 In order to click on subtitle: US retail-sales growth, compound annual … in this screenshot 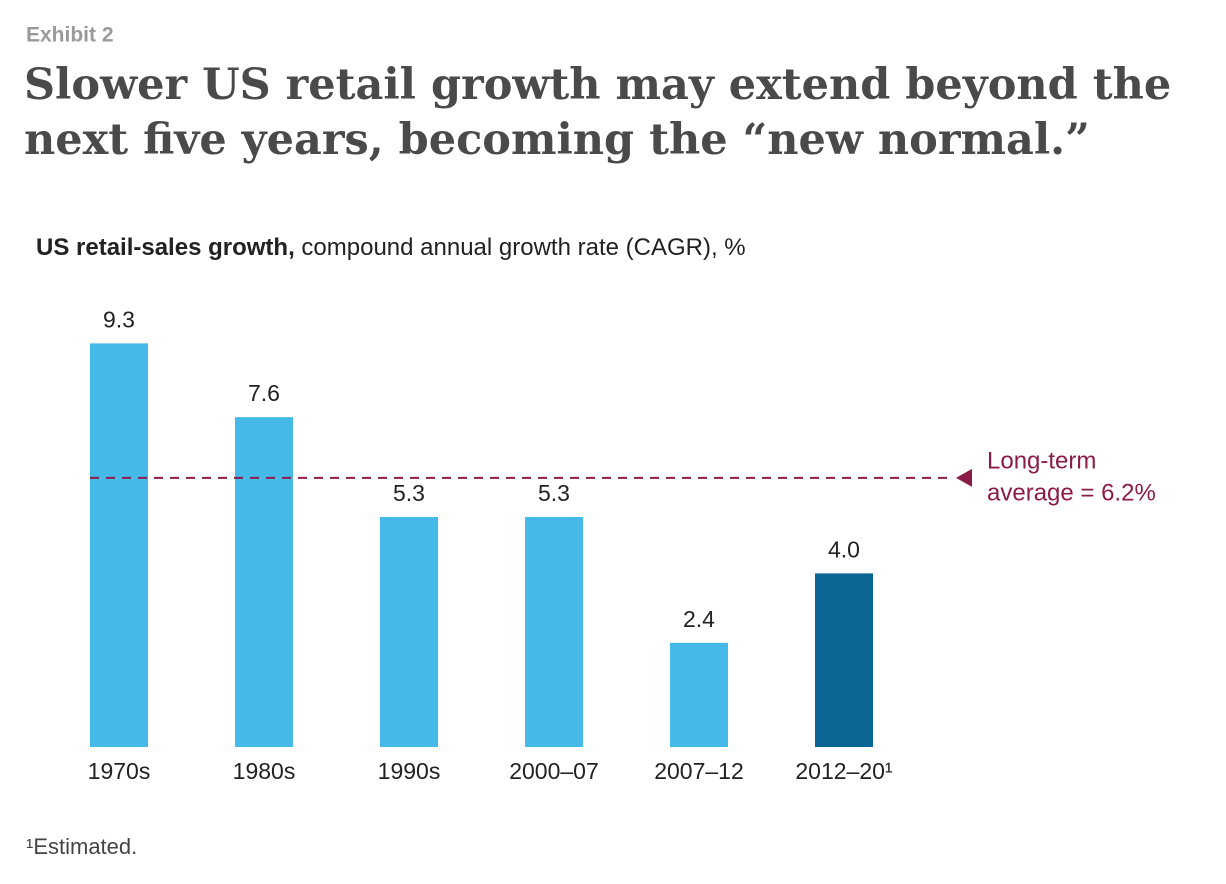, I will do `click(391, 247)`.